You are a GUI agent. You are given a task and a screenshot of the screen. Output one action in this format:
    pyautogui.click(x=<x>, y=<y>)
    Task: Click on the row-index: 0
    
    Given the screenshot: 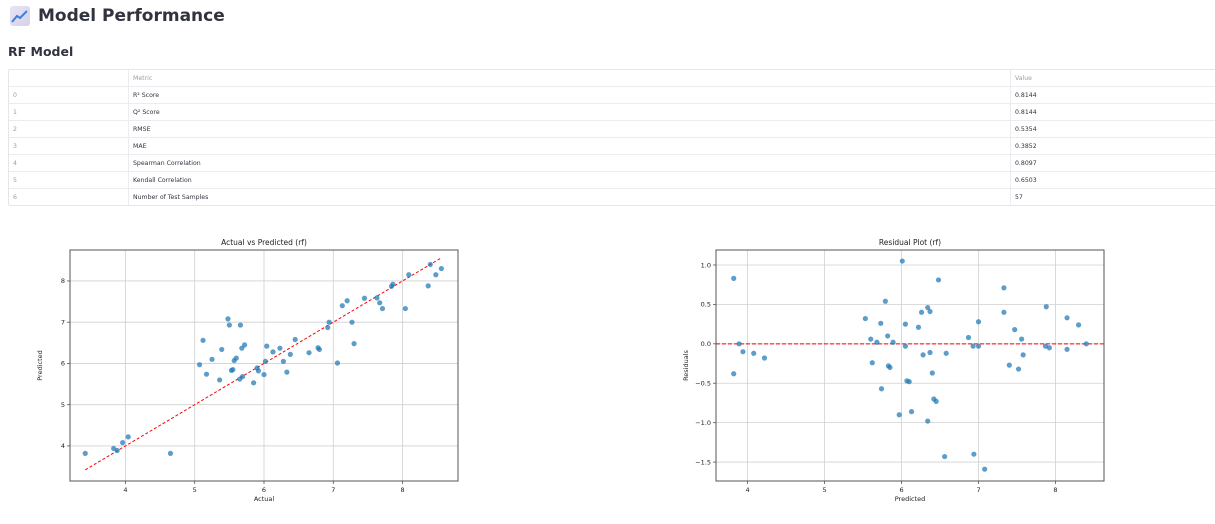 What is the action you would take?
    pyautogui.click(x=69, y=95)
    